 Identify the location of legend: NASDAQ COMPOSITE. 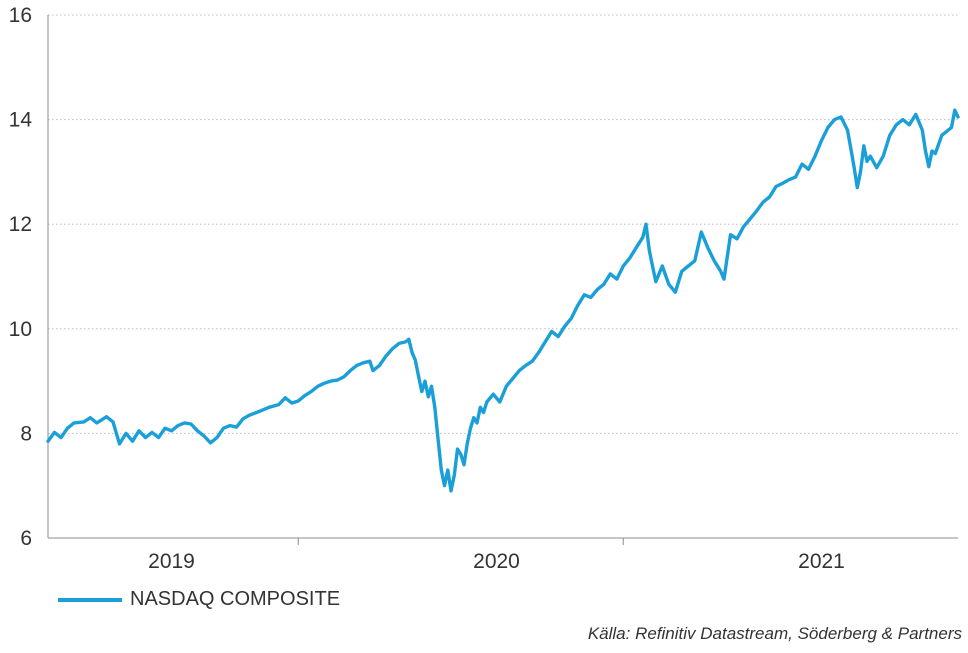
(199, 599).